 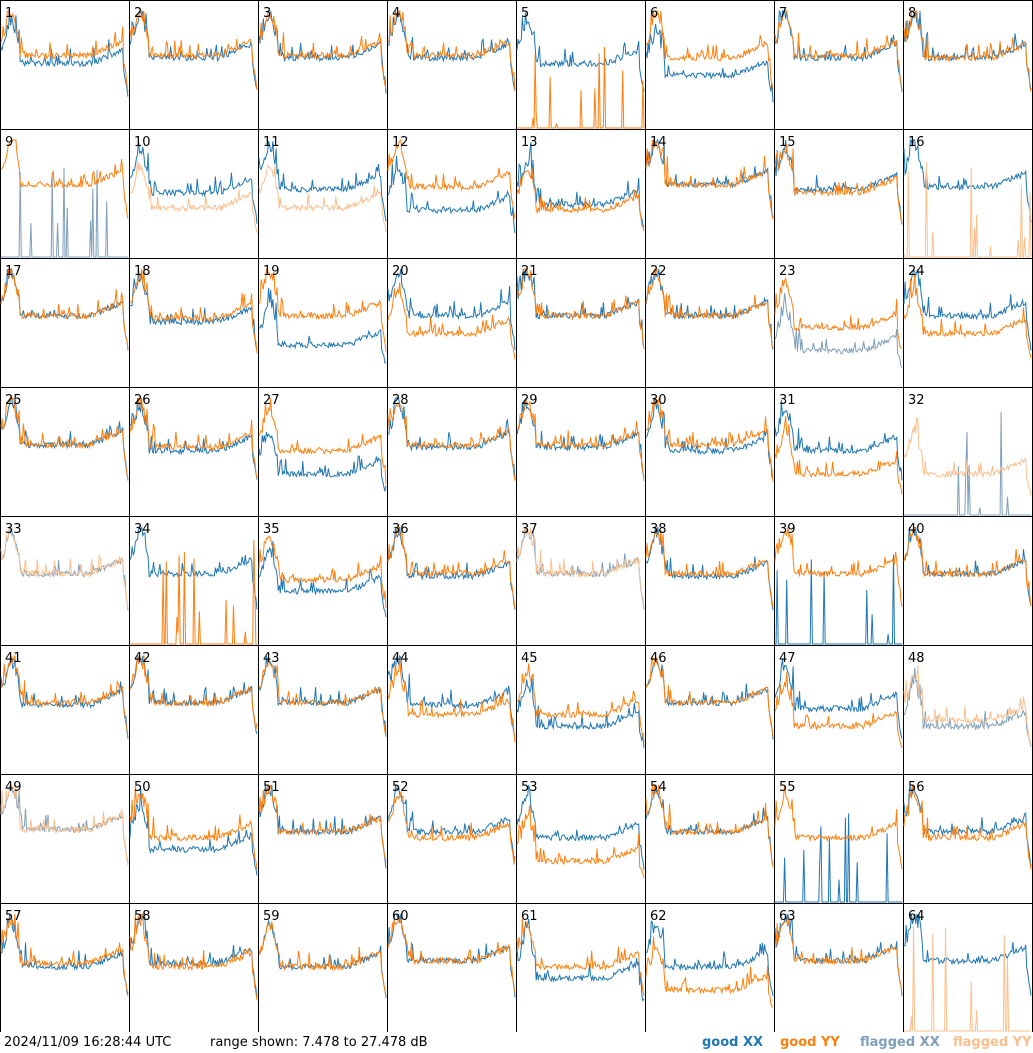 I want to click on legend-good-xx: good XX, so click(x=733, y=1042).